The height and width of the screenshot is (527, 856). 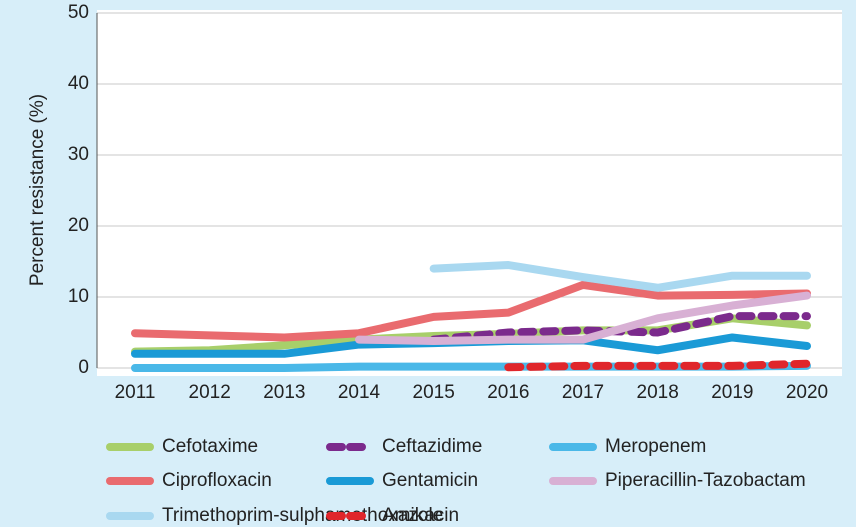 I want to click on y-tick-label: 20, so click(x=78, y=225).